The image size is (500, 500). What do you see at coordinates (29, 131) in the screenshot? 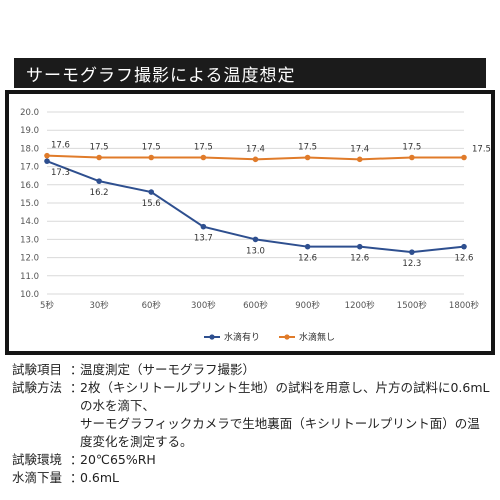
I see `y-tick-label: 19.0` at bounding box center [29, 131].